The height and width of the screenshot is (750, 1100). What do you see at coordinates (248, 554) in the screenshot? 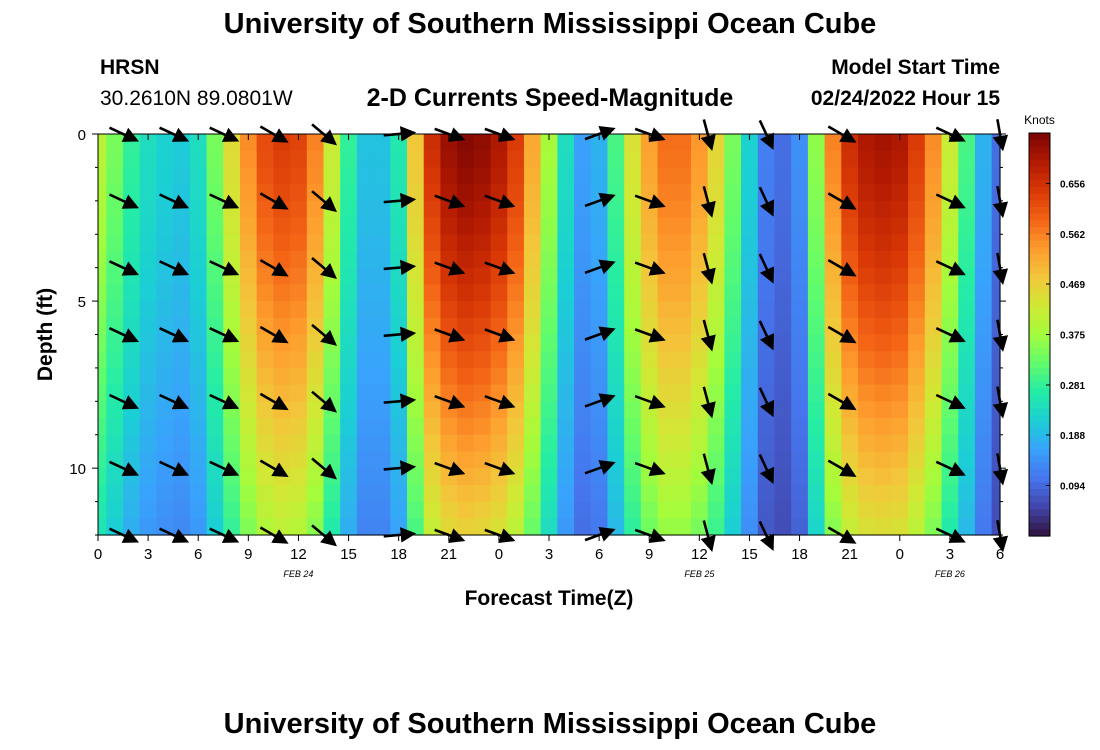
I see `x-tick-label: 9` at bounding box center [248, 554].